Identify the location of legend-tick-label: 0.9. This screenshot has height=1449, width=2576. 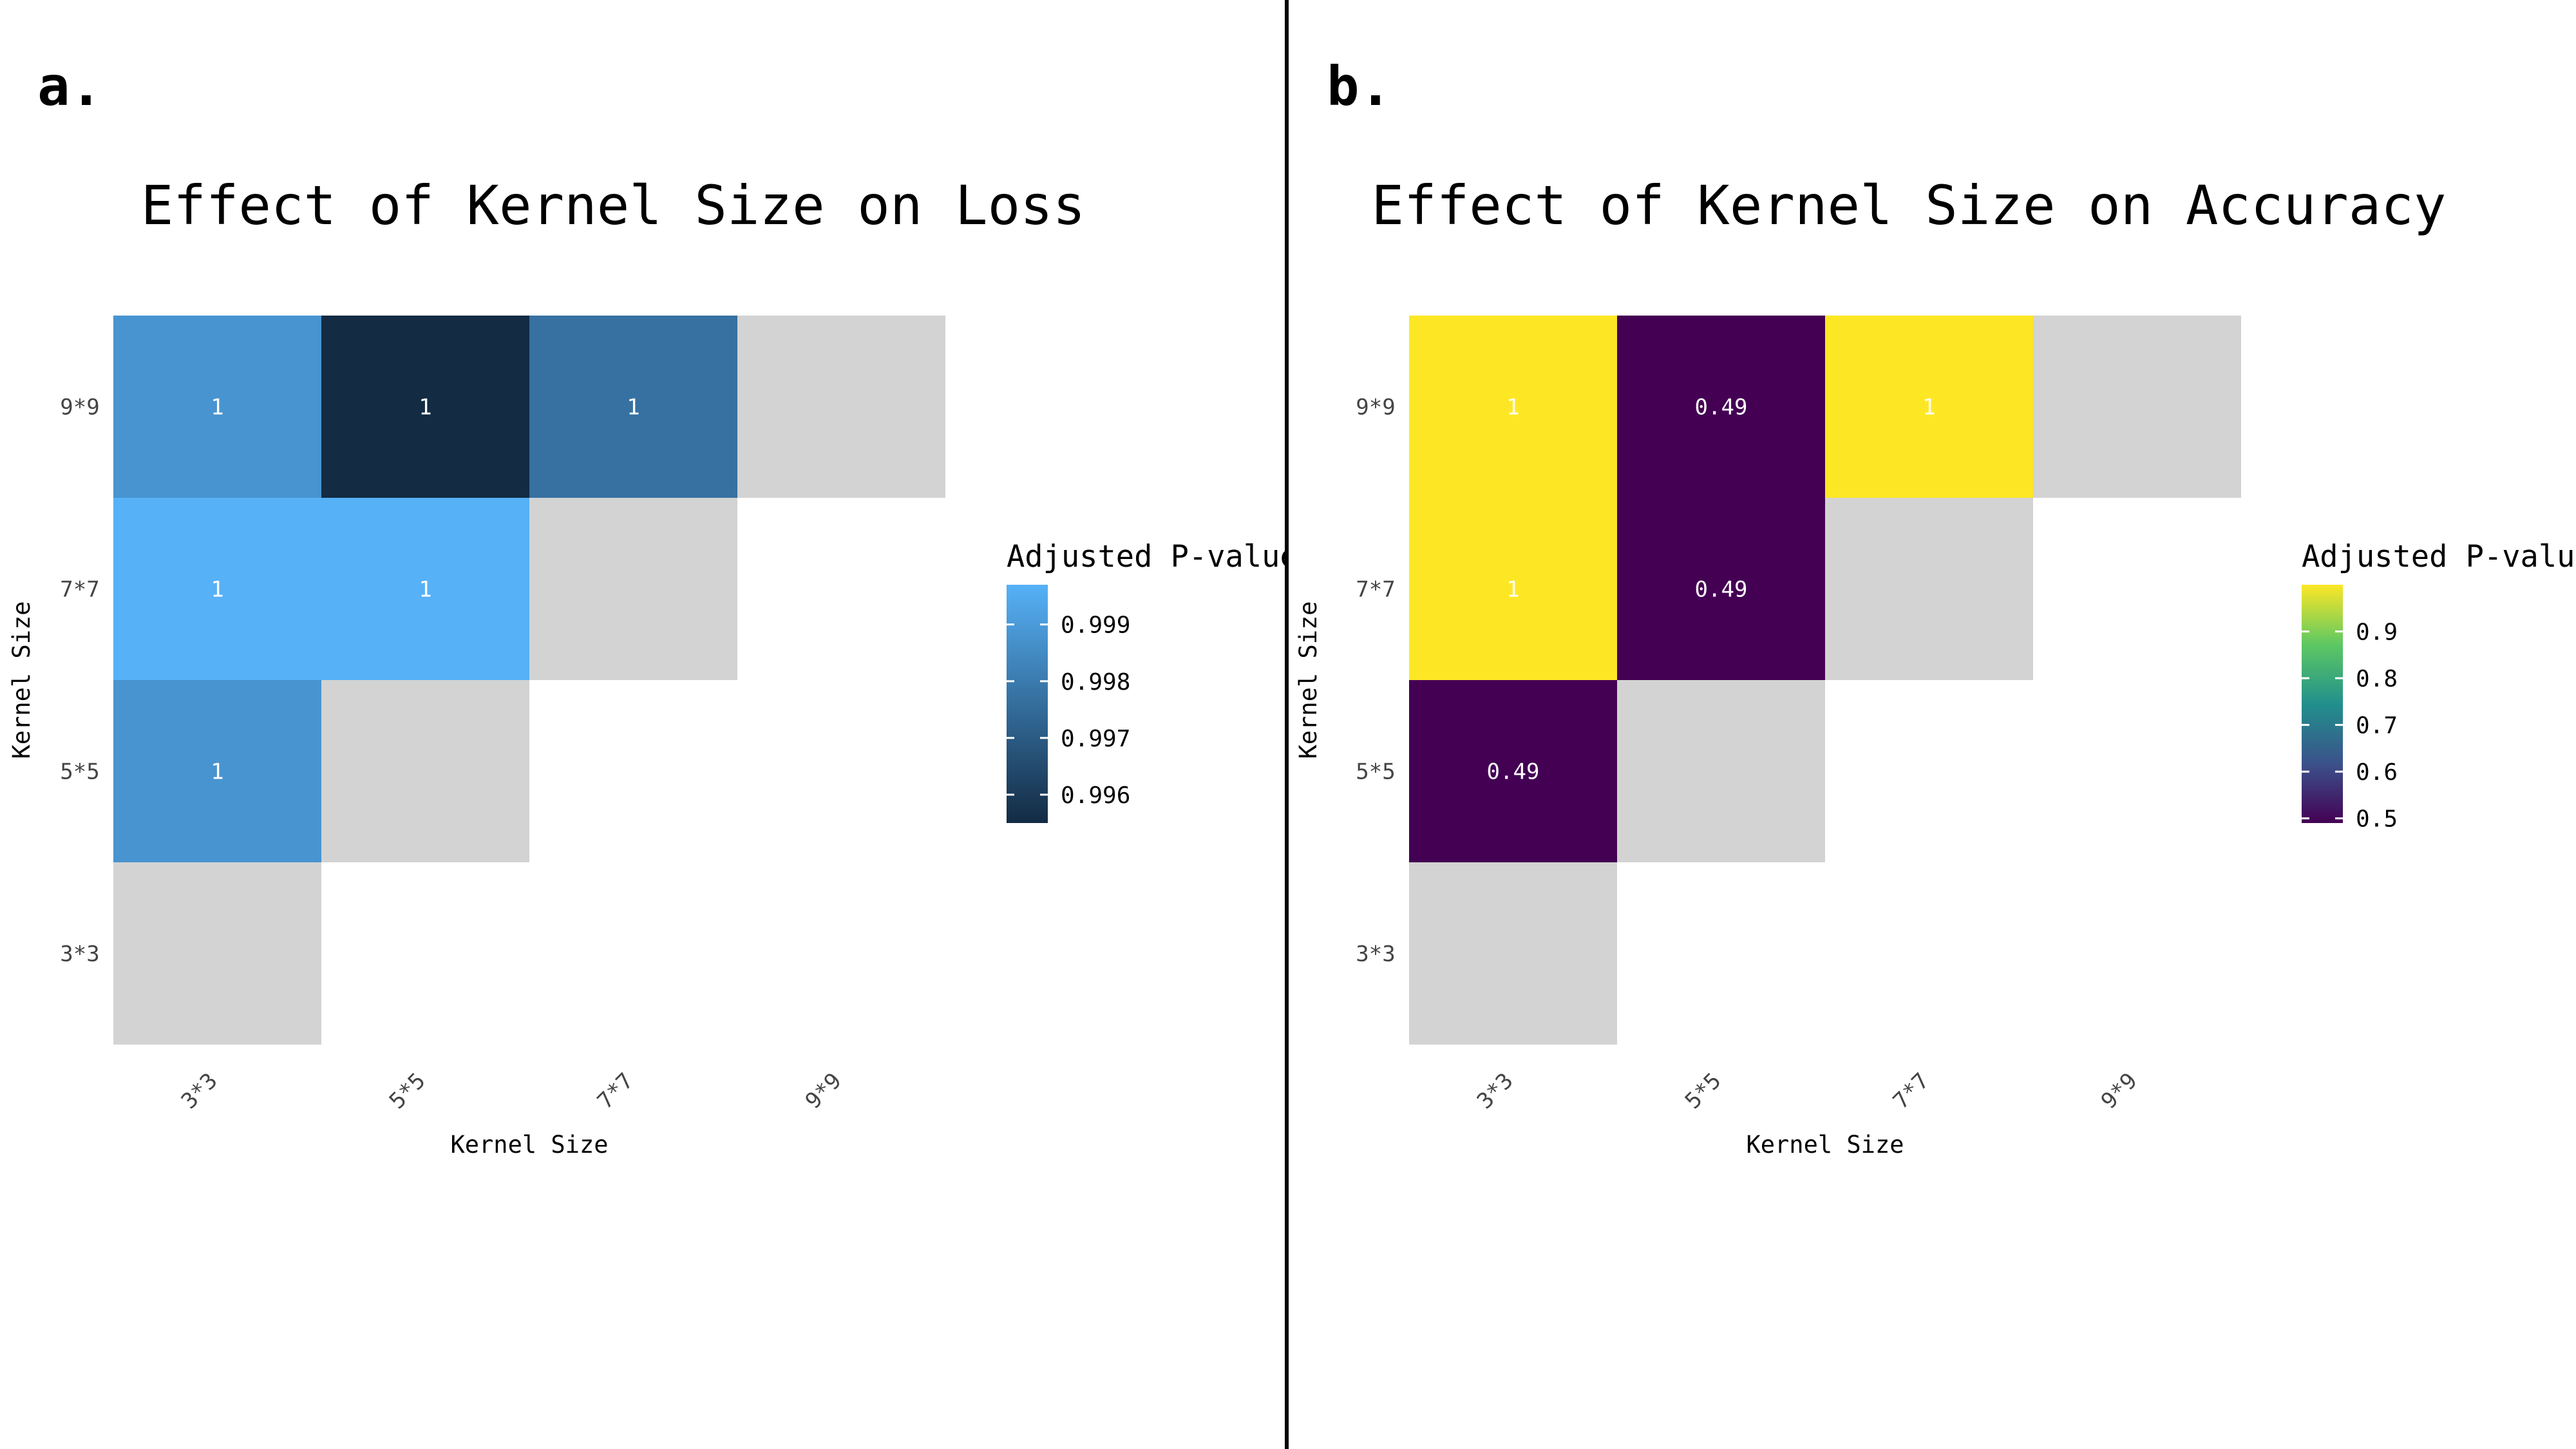
(2377, 633).